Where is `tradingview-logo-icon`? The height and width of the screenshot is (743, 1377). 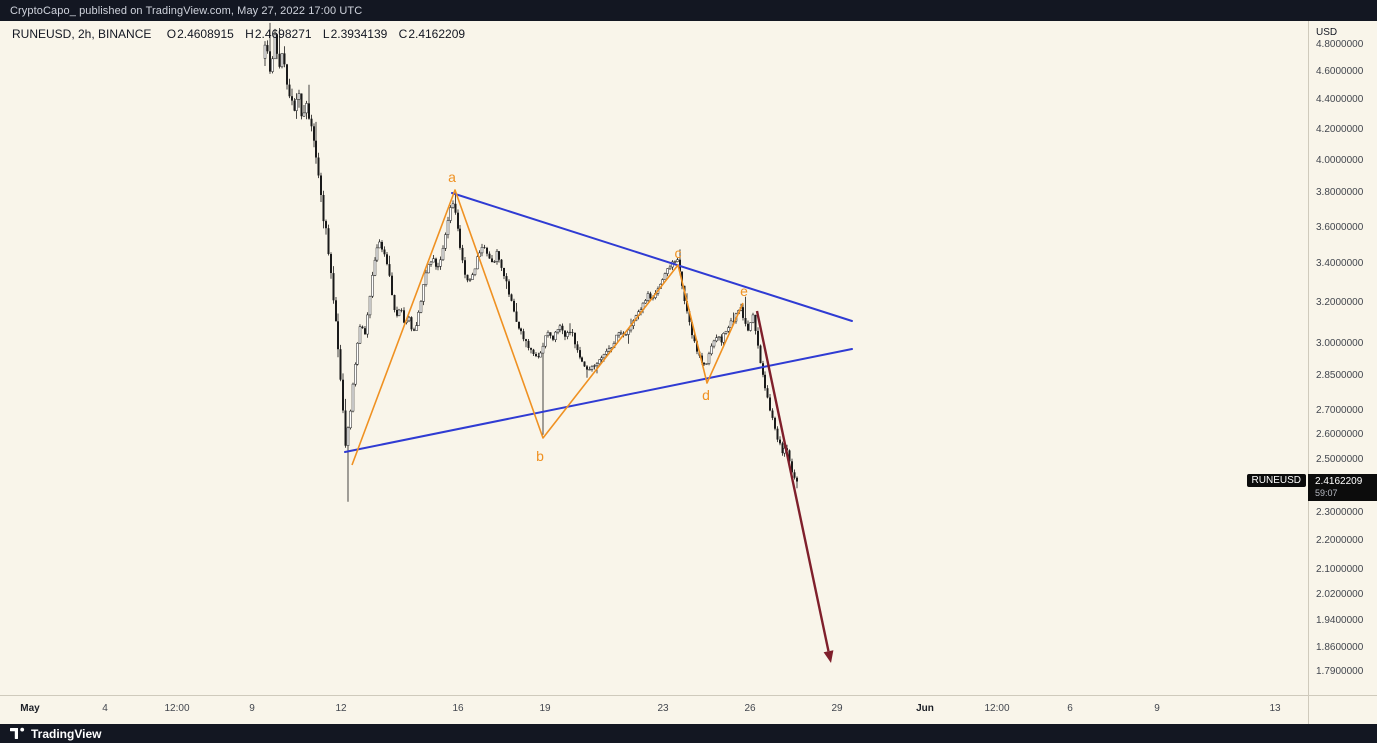 tradingview-logo-icon is located at coordinates (17, 733).